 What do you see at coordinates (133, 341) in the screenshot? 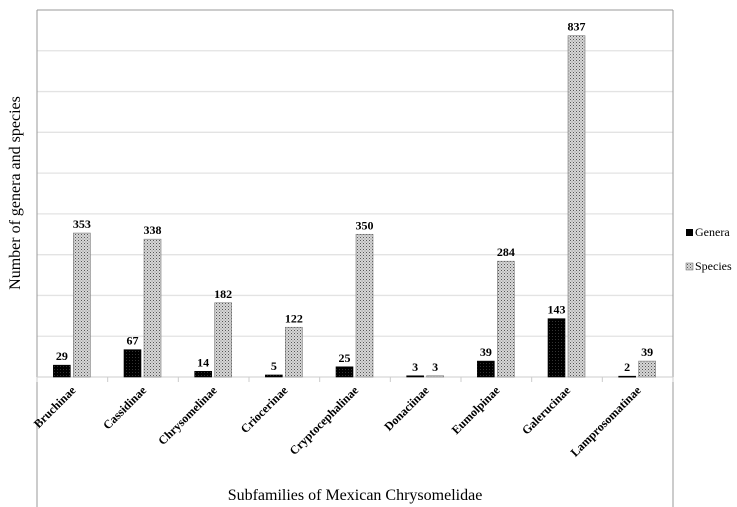
I see `data-label-genera: 67` at bounding box center [133, 341].